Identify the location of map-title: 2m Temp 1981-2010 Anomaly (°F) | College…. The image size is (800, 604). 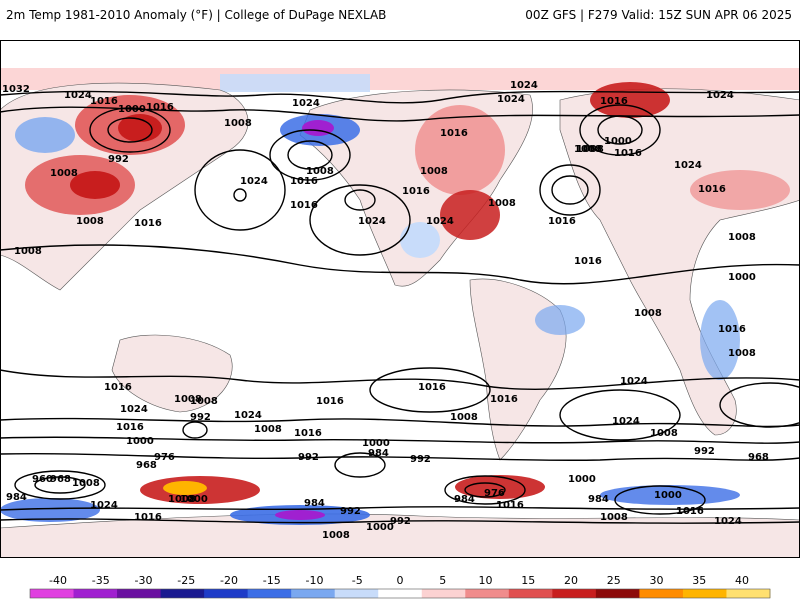
(196, 15).